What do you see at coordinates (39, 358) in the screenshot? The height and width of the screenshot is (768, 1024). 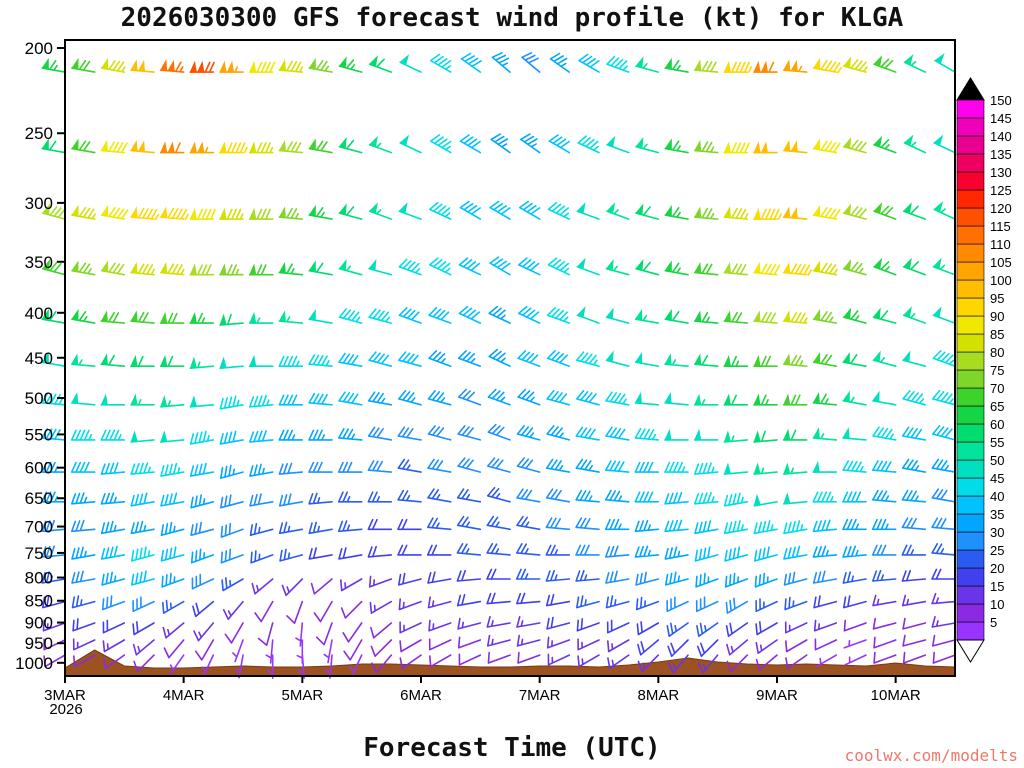 I see `y-tick-label: 450` at bounding box center [39, 358].